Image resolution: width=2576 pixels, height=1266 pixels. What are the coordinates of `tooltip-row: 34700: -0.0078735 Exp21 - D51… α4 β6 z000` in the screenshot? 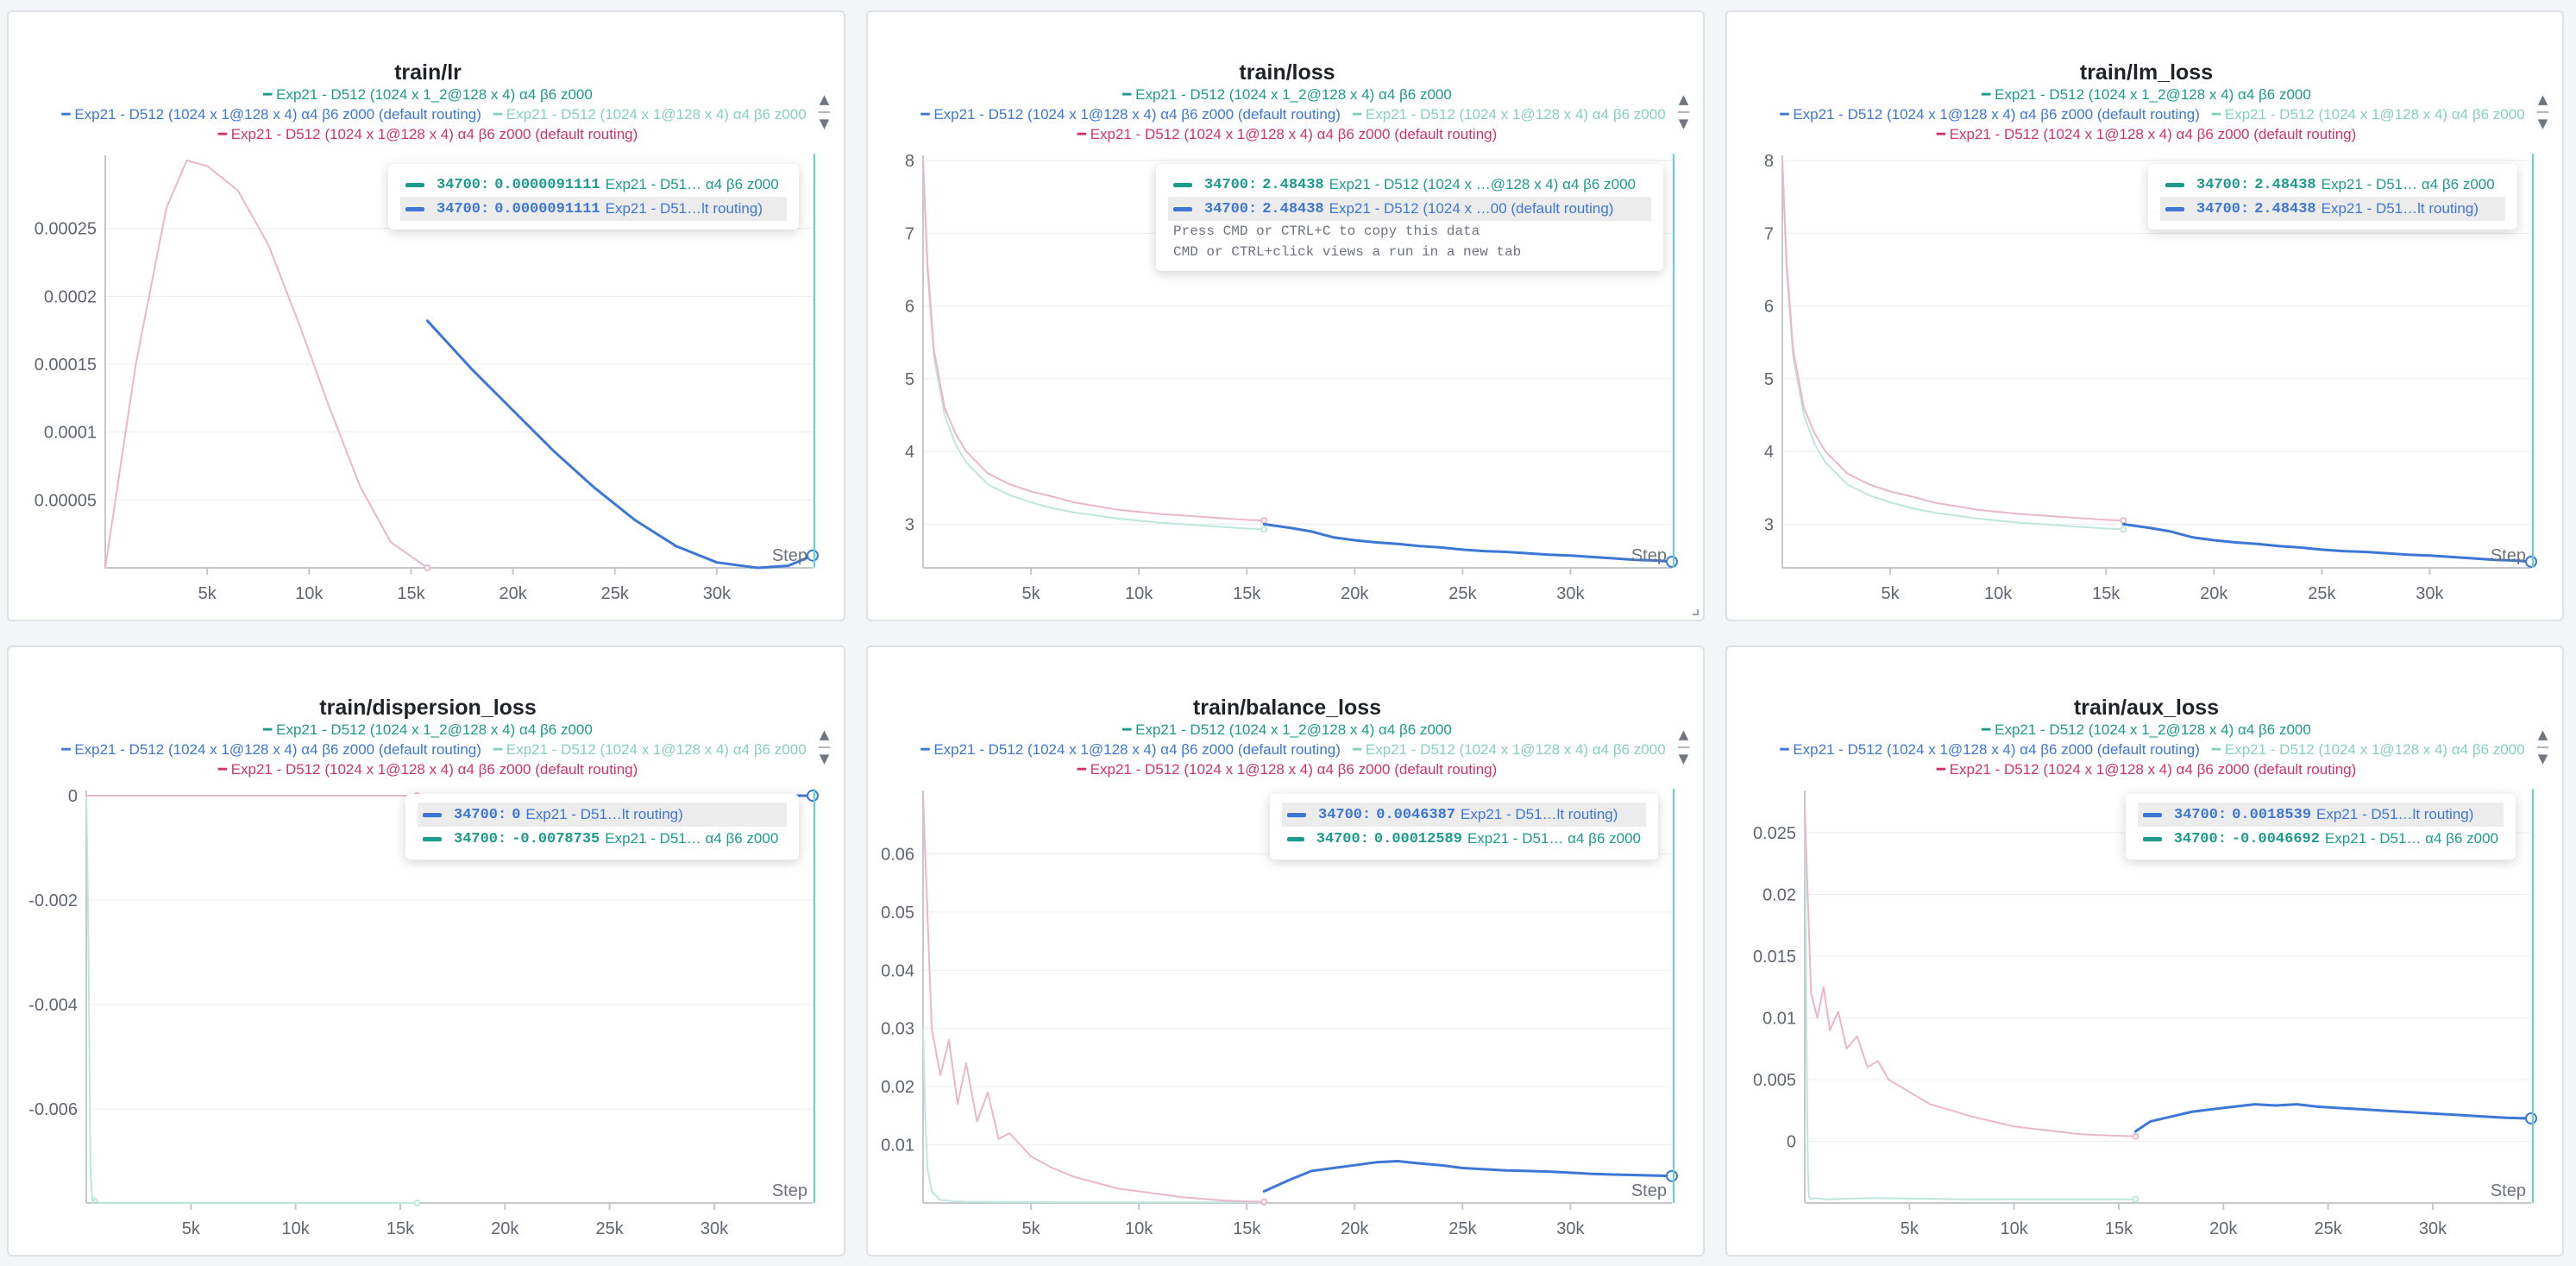 It's located at (602, 839).